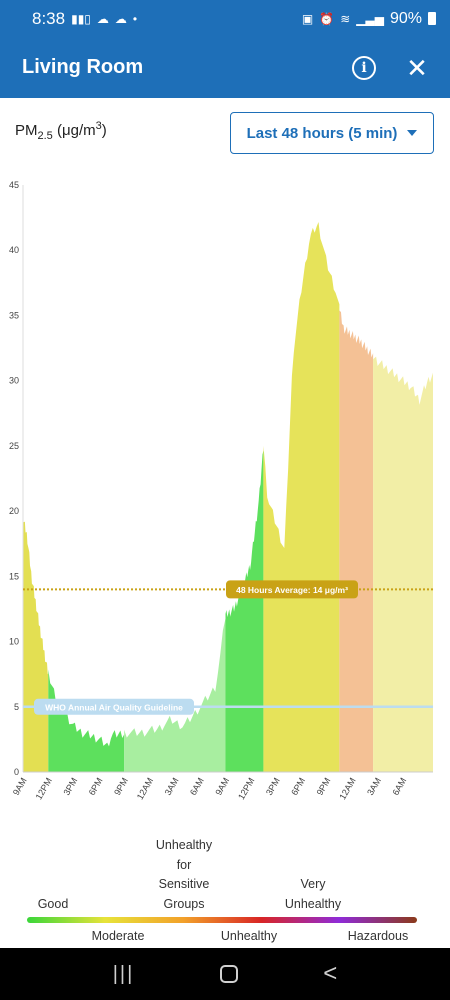 The width and height of the screenshot is (450, 1000). Describe the element at coordinates (16, 772) in the screenshot. I see `y-tick-label: 0` at that location.